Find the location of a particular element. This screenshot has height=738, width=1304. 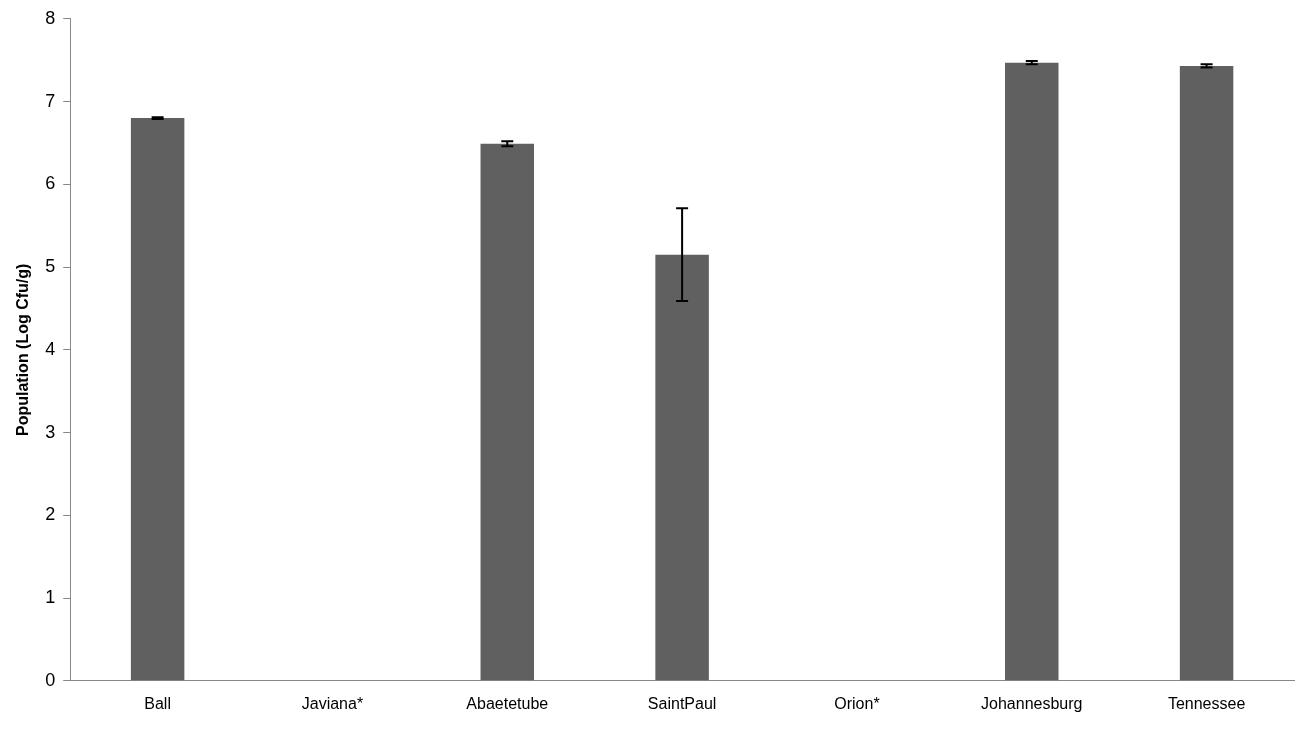

y-tick-label: 0 is located at coordinates (50, 679).